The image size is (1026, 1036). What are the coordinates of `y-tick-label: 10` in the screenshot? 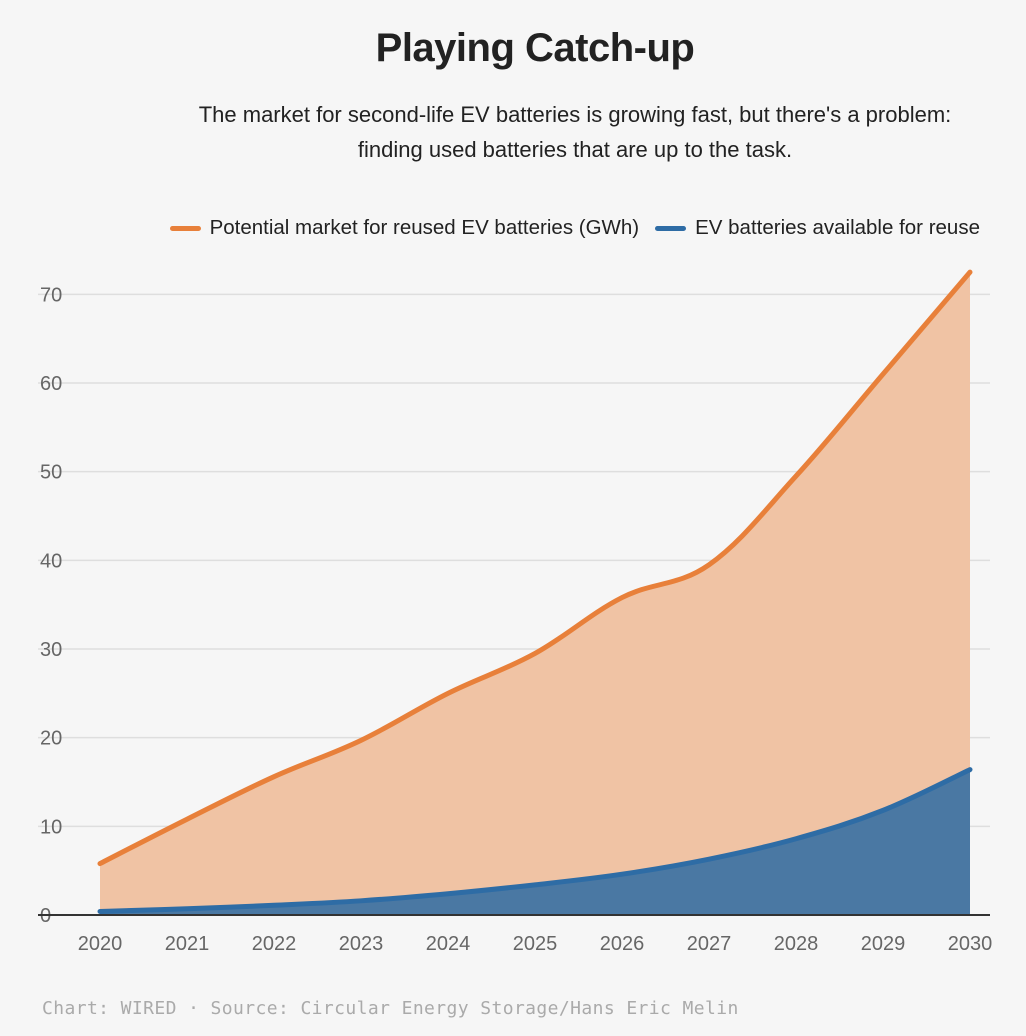 It's located at (51, 827).